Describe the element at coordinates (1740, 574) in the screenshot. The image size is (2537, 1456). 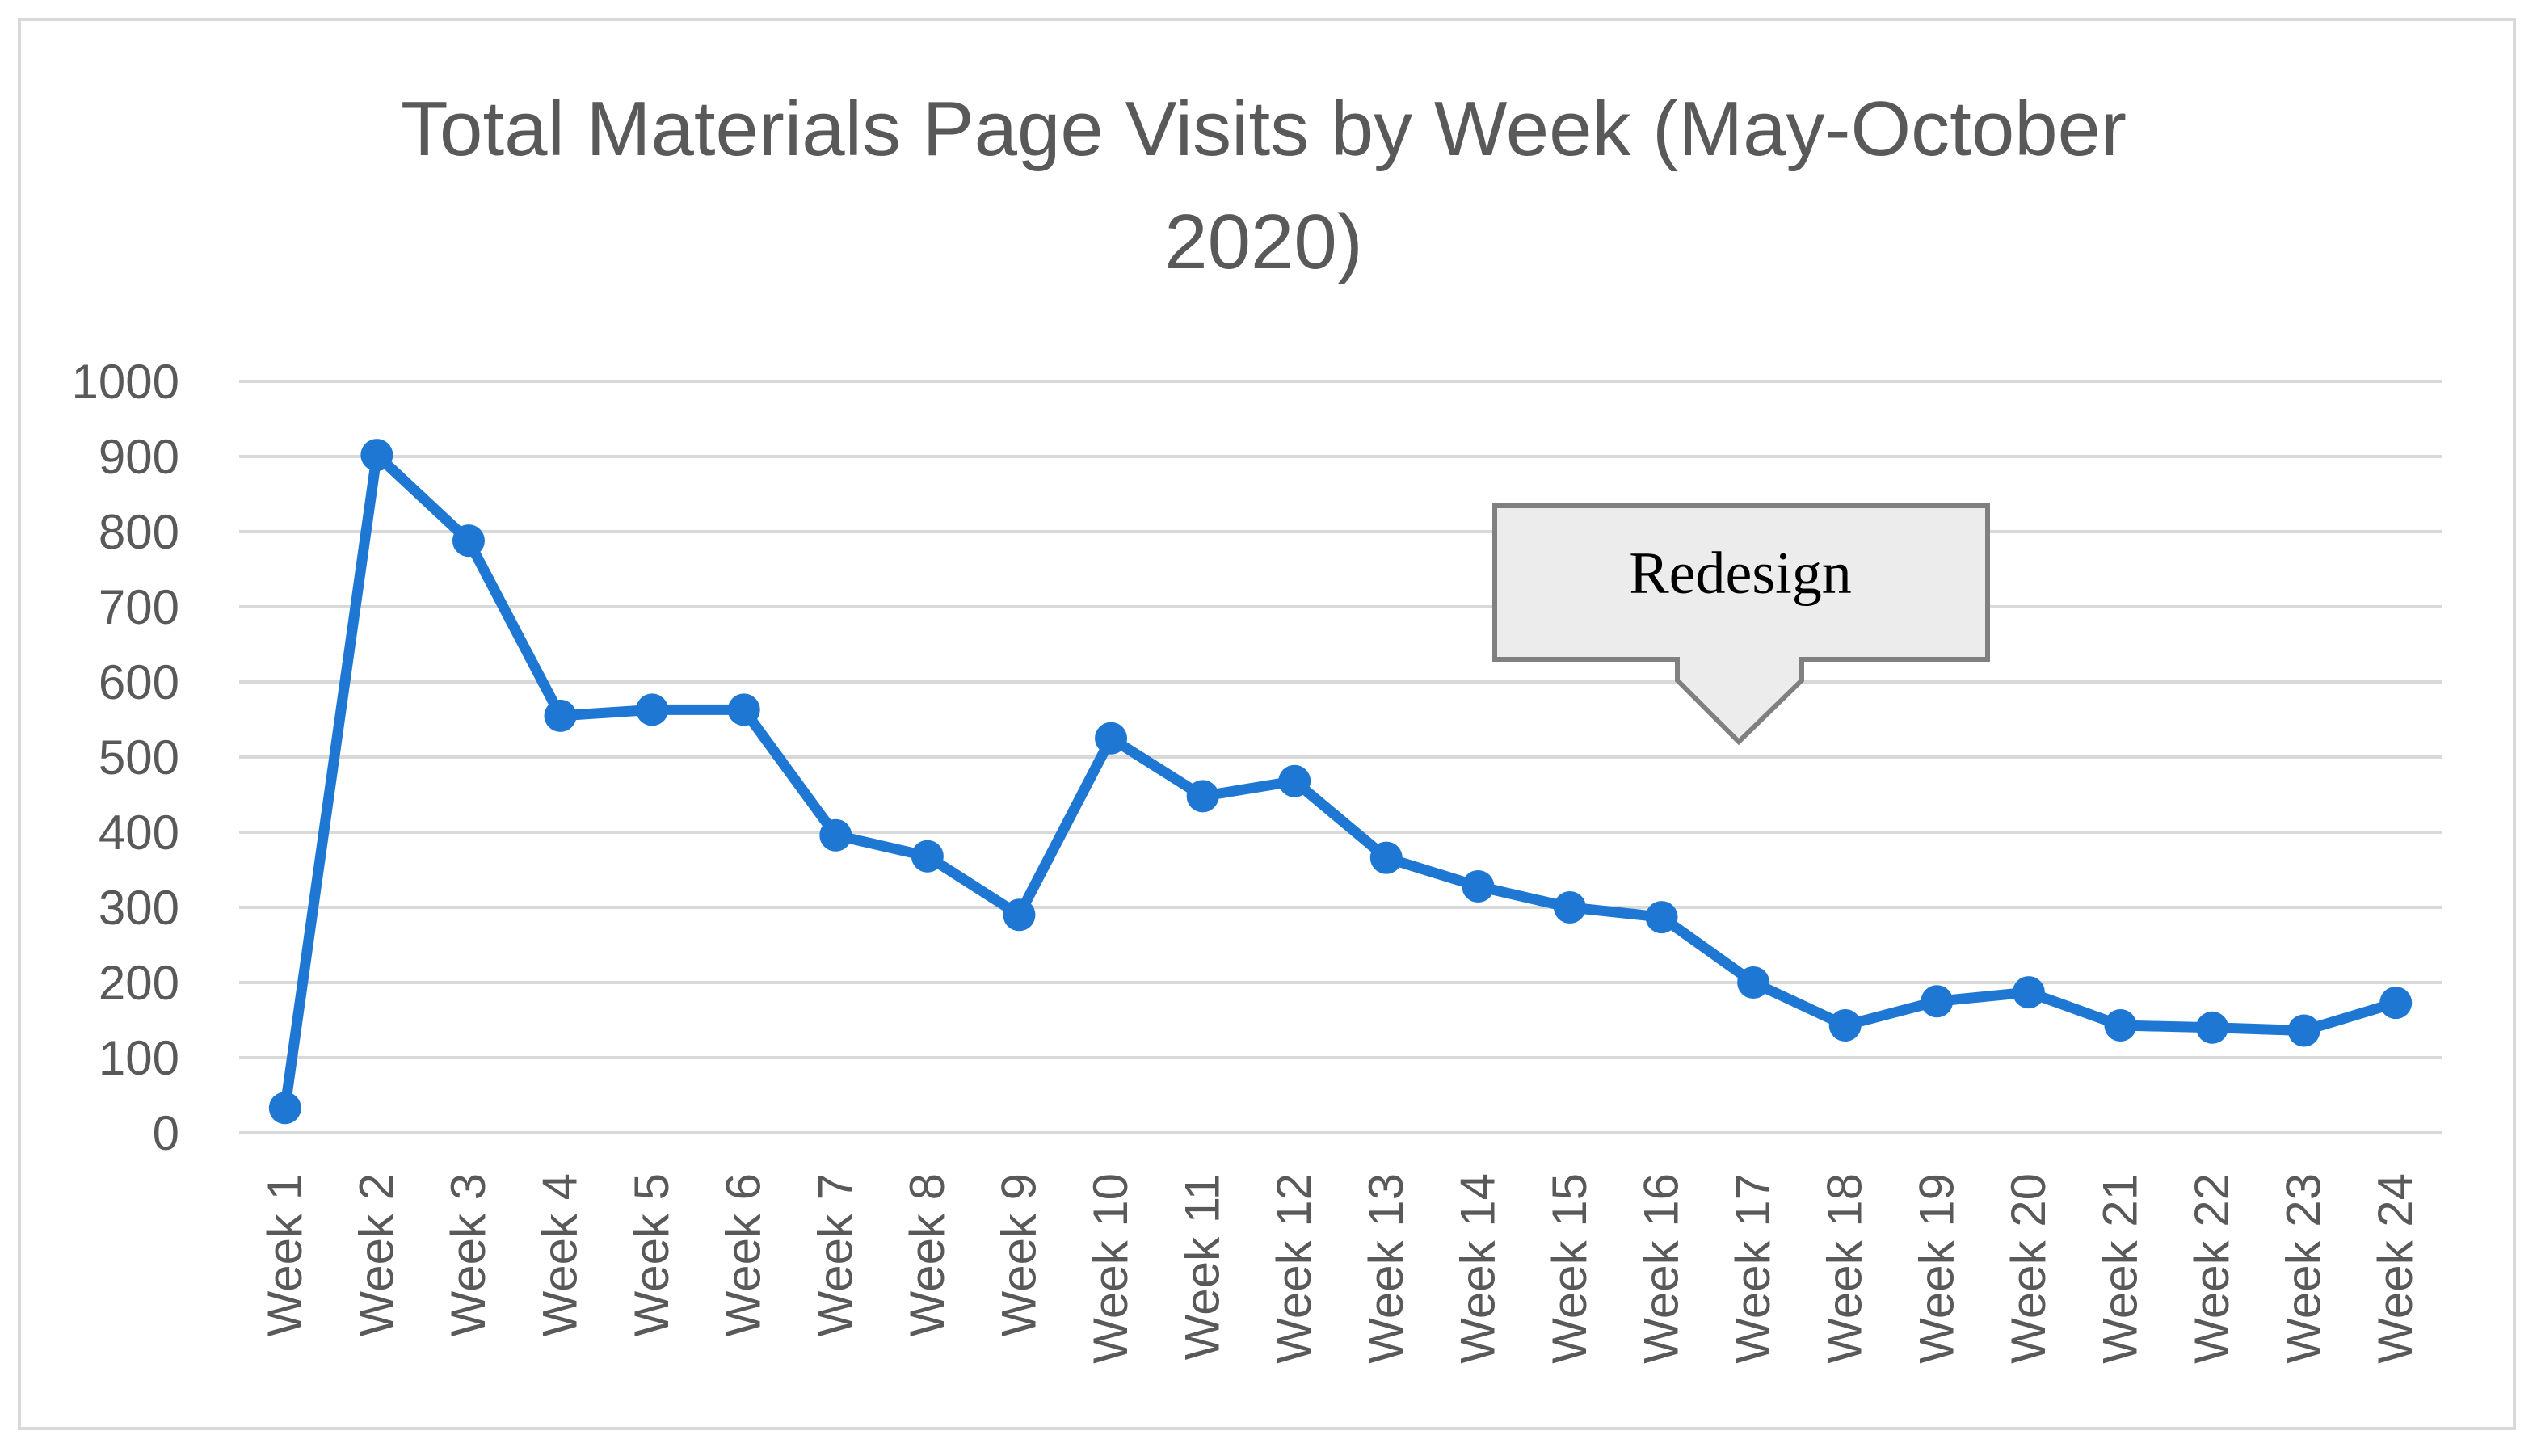
I see `callout-label: Redesign` at that location.